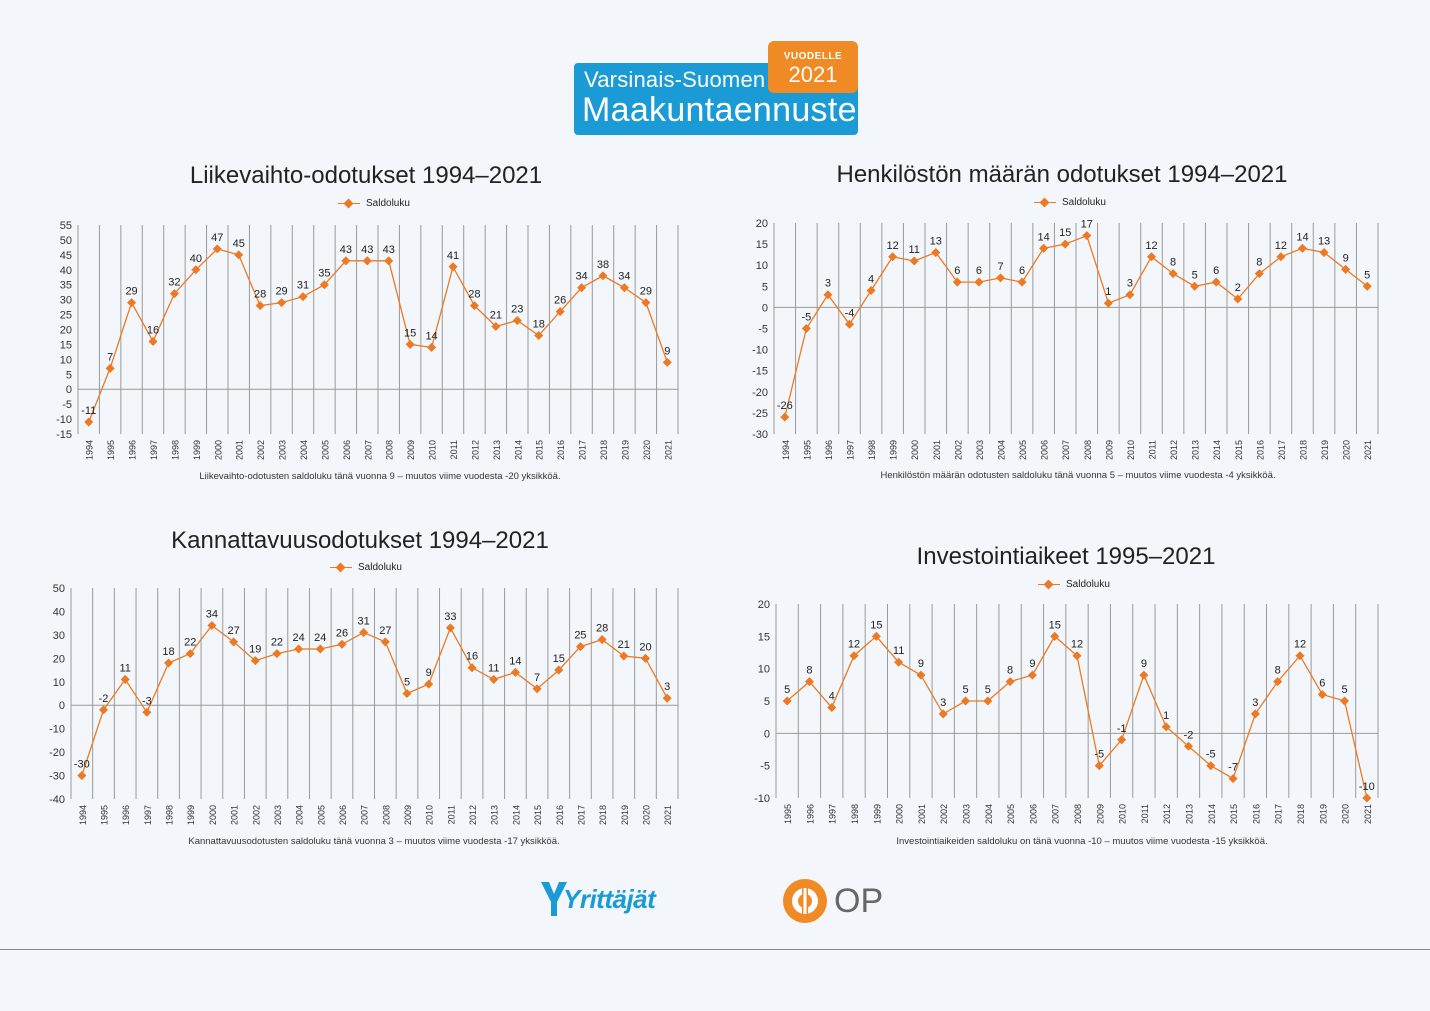 The width and height of the screenshot is (1430, 1011). Describe the element at coordinates (805, 901) in the screenshot. I see `op-symbol-icon` at that location.